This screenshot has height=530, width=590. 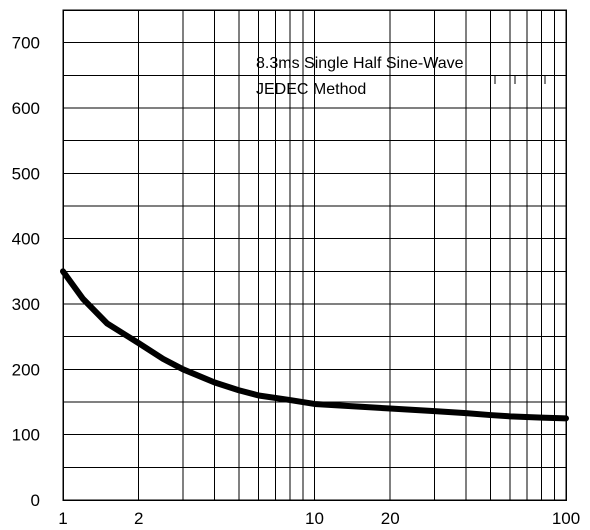 What do you see at coordinates (26, 108) in the screenshot?
I see `y-tick-label: 600` at bounding box center [26, 108].